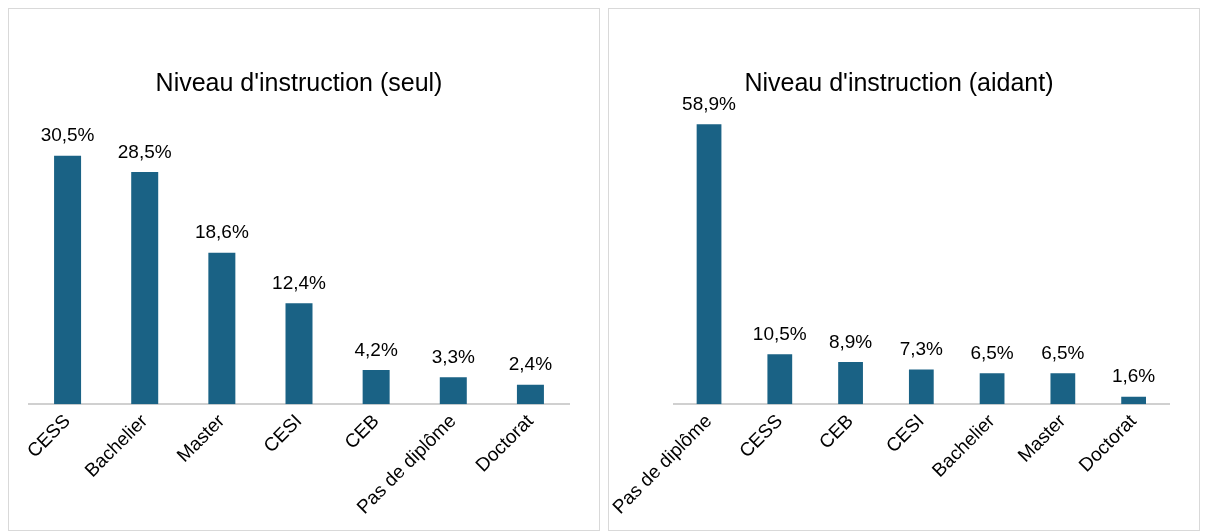 Image resolution: width=1225 pixels, height=531 pixels. Describe the element at coordinates (850, 341) in the screenshot. I see `data-label: 8,9%` at that location.